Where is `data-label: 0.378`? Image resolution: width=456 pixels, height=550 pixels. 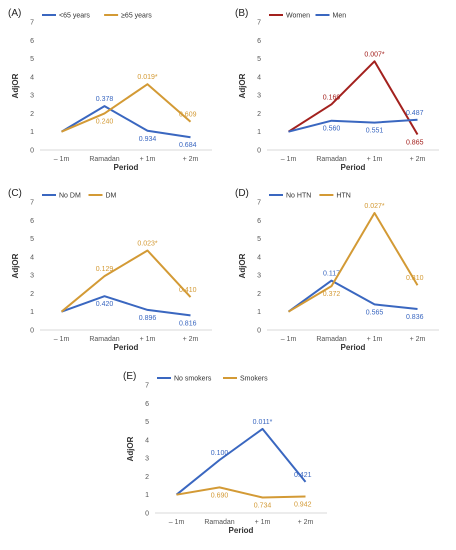 data-label: 0.378 is located at coordinates (105, 99).